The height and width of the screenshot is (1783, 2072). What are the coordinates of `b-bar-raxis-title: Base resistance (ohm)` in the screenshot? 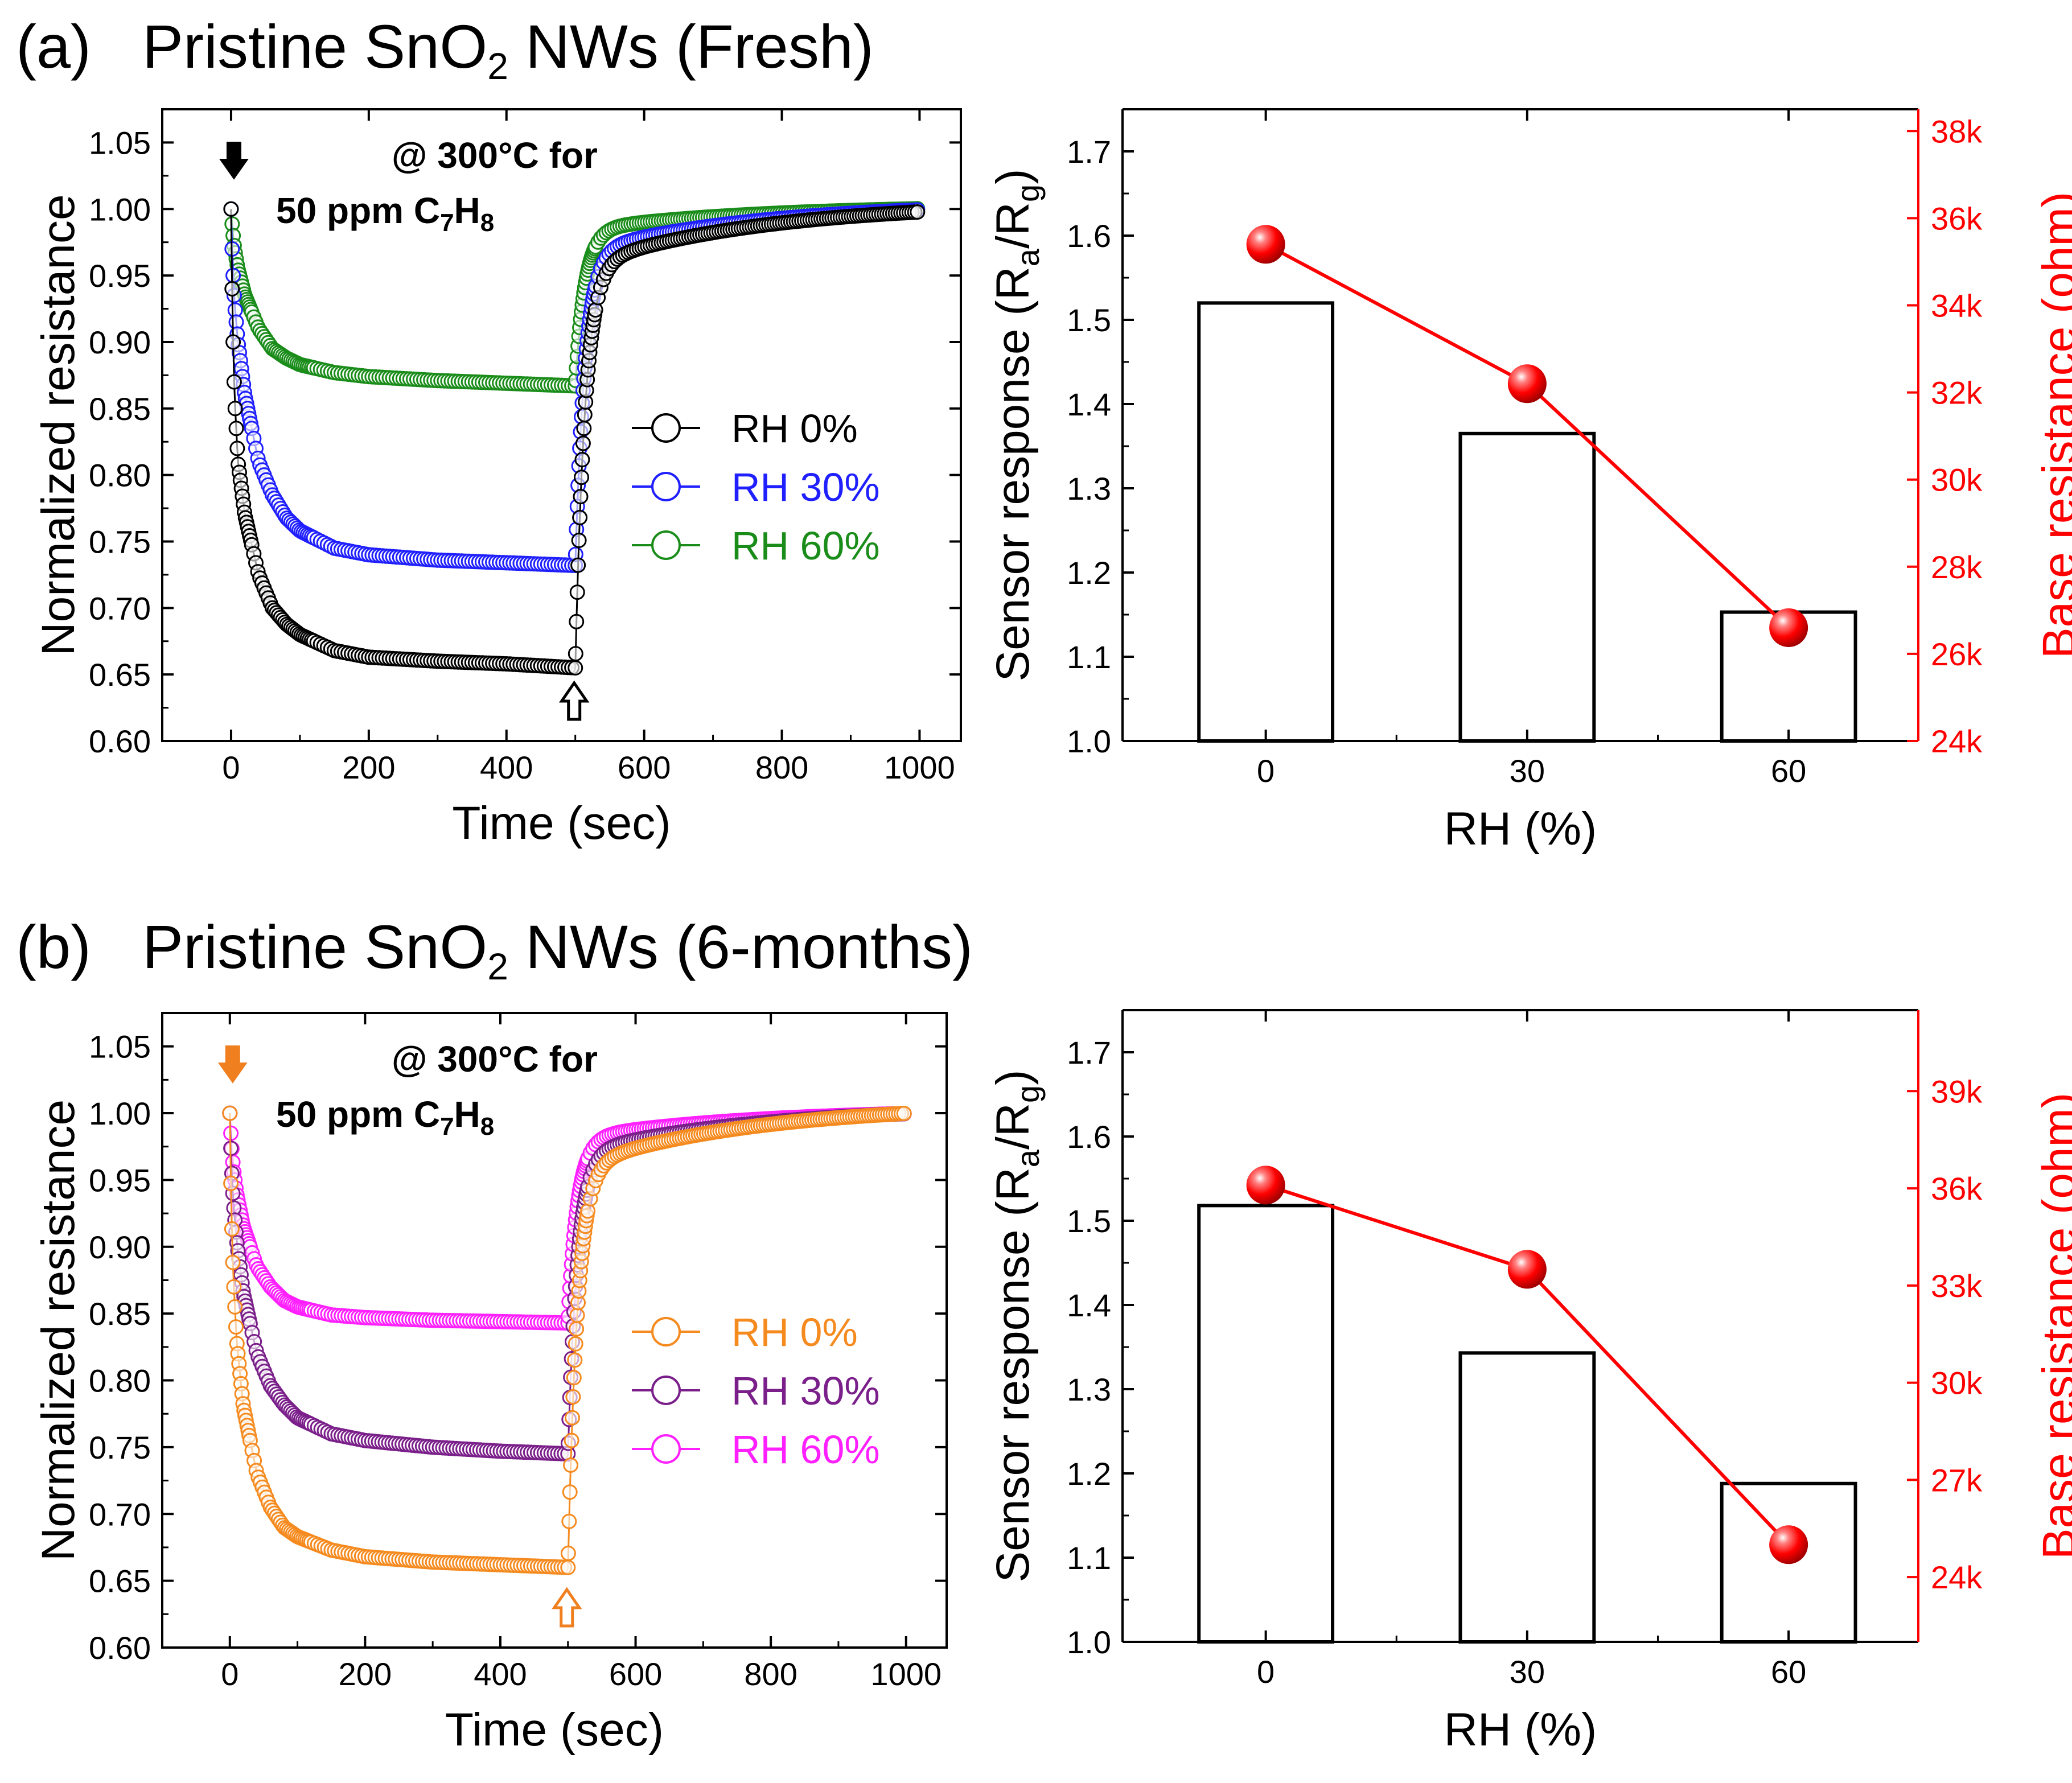 It's located at (2052, 1326).